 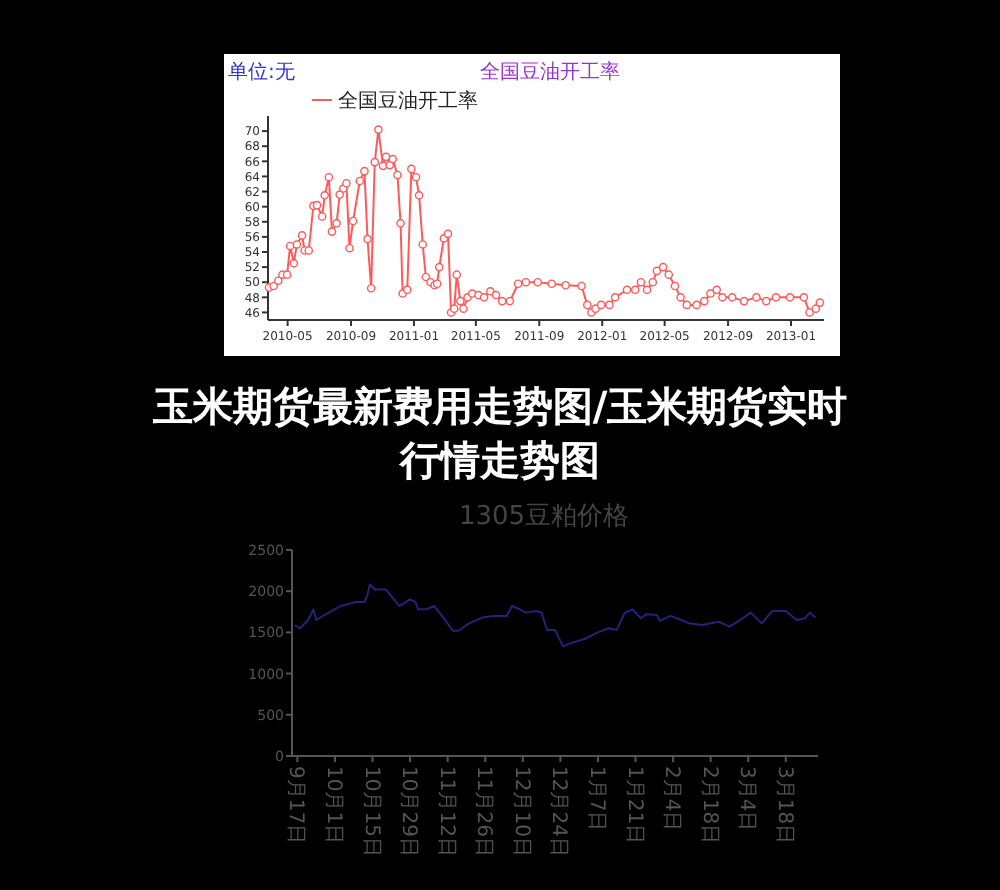 I want to click on text: 玉米期货最新费用走势图/玉米期货实时行情走势图, so click(x=499, y=433).